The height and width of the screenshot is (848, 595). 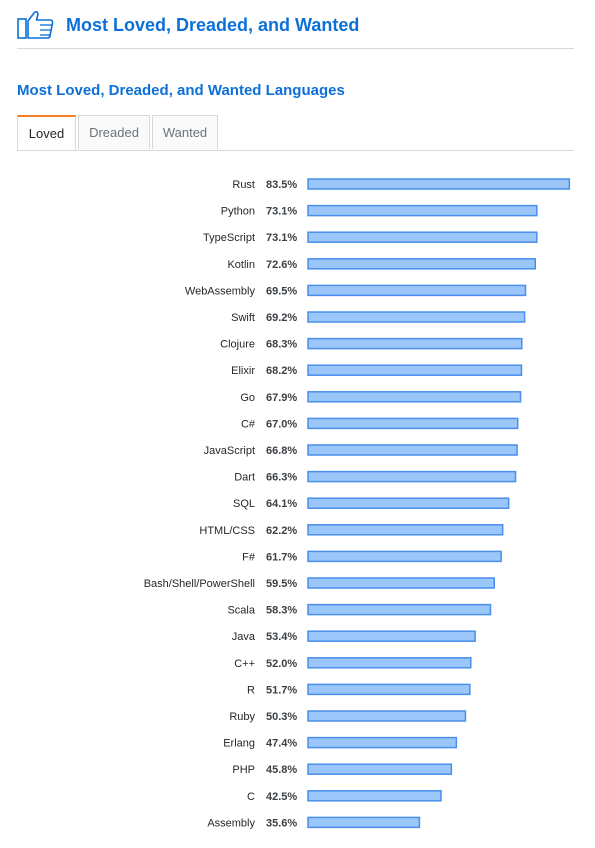 I want to click on category-label: TypeScript, so click(x=229, y=238).